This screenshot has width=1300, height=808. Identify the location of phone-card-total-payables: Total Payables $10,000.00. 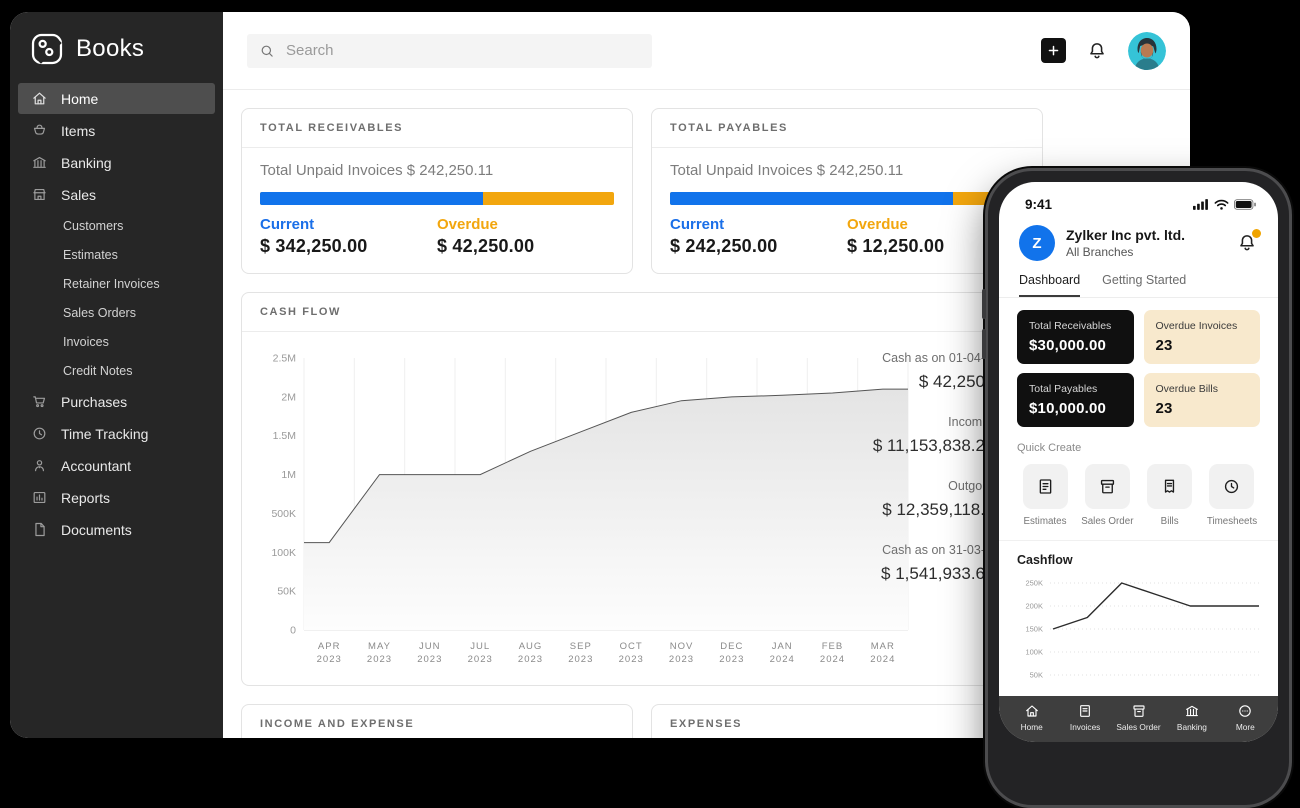
(1075, 400).